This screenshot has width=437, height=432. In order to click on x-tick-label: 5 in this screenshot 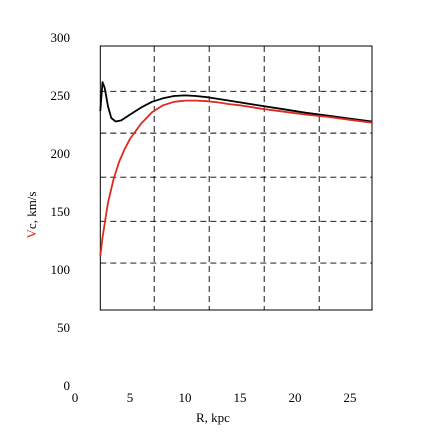, I will do `click(130, 397)`.